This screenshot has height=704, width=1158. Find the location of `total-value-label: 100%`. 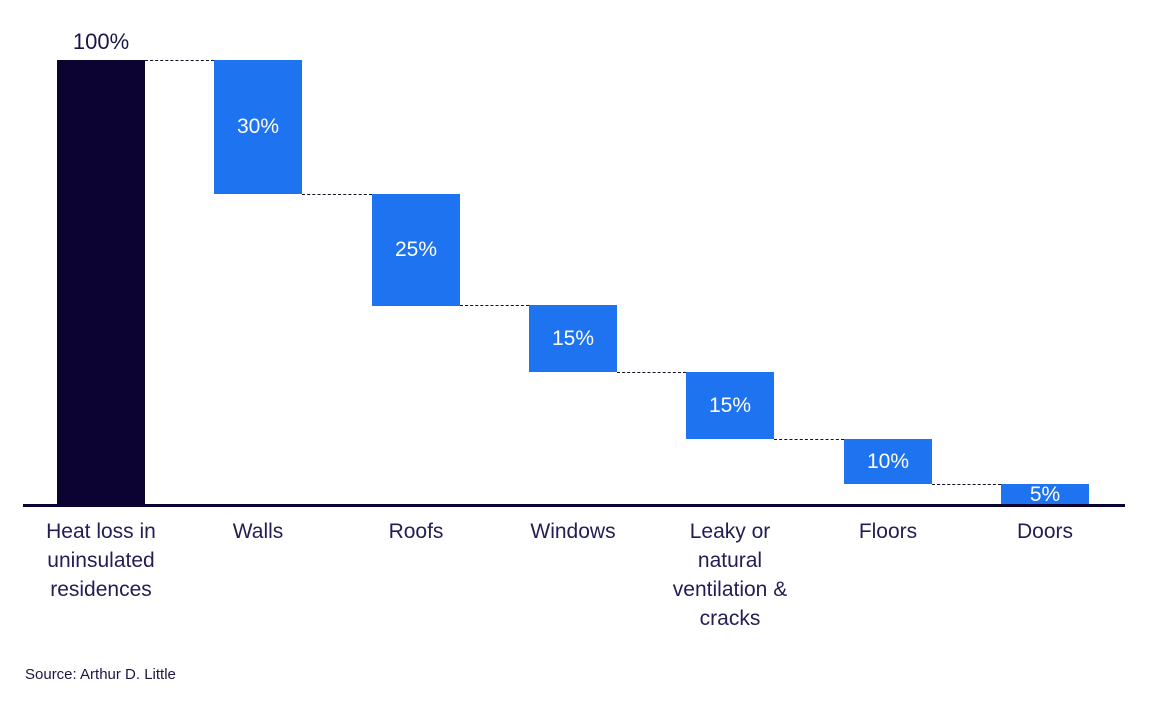

total-value-label: 100% is located at coordinates (101, 41).